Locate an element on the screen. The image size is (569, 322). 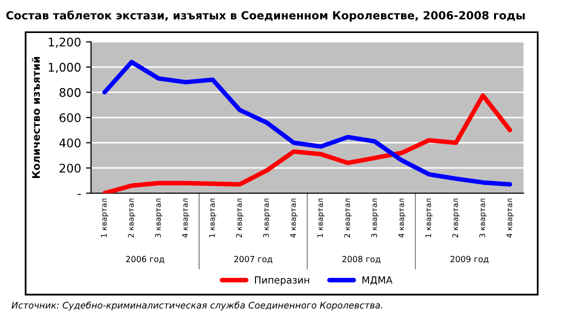
text: Источник: Судебно-криминалистическая служба Соединенного Королевства. is located at coordinates (197, 305).